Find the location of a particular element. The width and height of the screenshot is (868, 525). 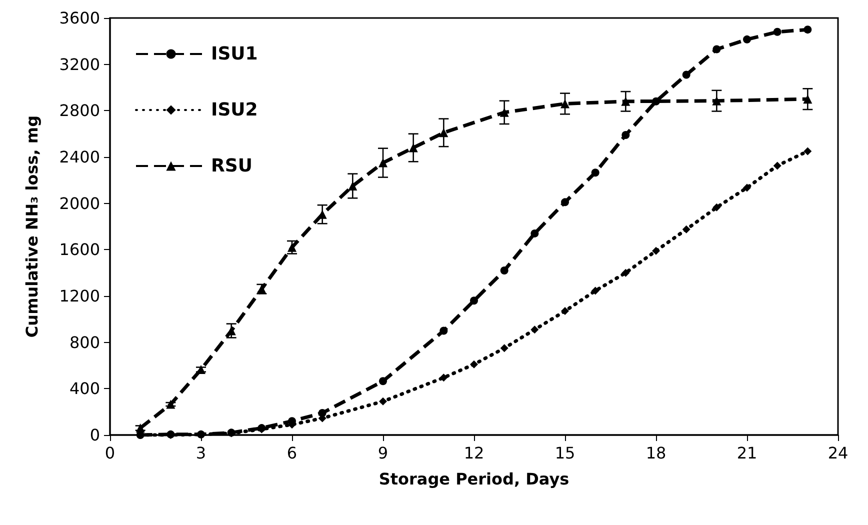

y-tick-label: 3600 is located at coordinates (79, 18).